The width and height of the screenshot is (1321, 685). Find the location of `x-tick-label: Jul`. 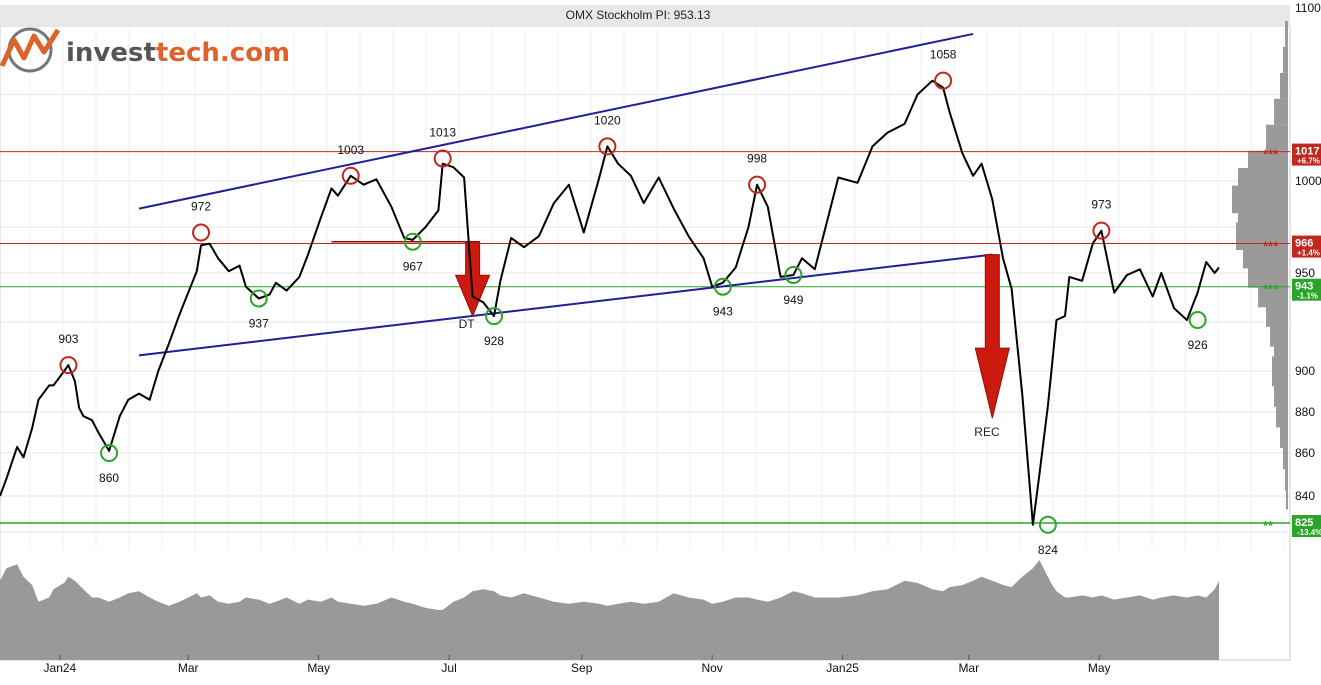

x-tick-label: Jul is located at coordinates (448, 668).